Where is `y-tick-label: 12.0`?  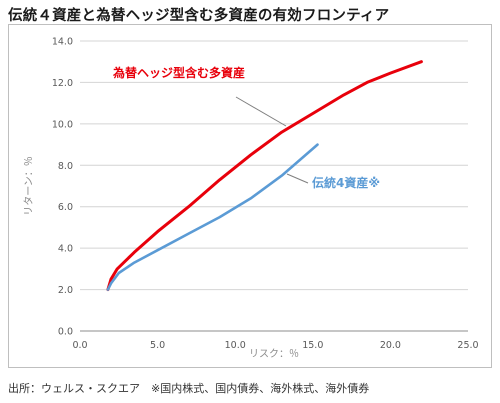 y-tick-label: 12.0 is located at coordinates (62, 83).